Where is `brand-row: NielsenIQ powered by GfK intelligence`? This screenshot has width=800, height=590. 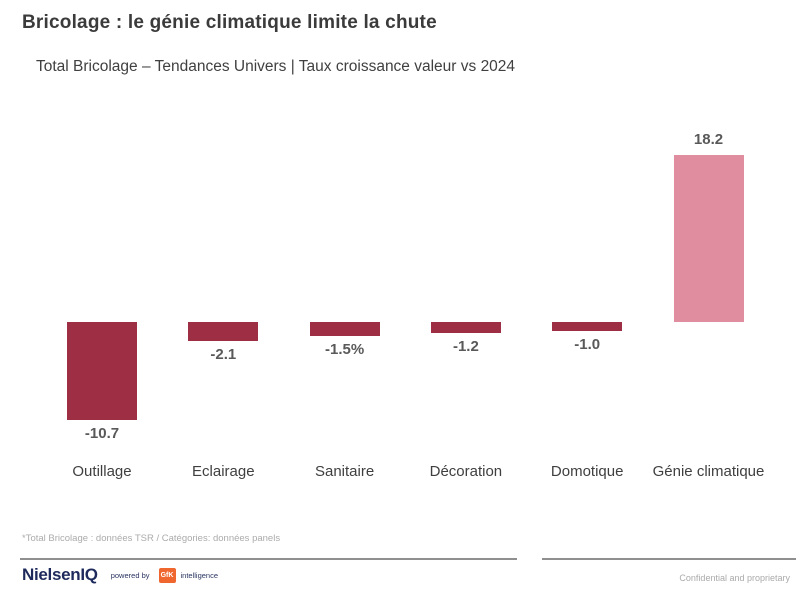
brand-row: NielsenIQ powered by GfK intelligence is located at coordinates (120, 575).